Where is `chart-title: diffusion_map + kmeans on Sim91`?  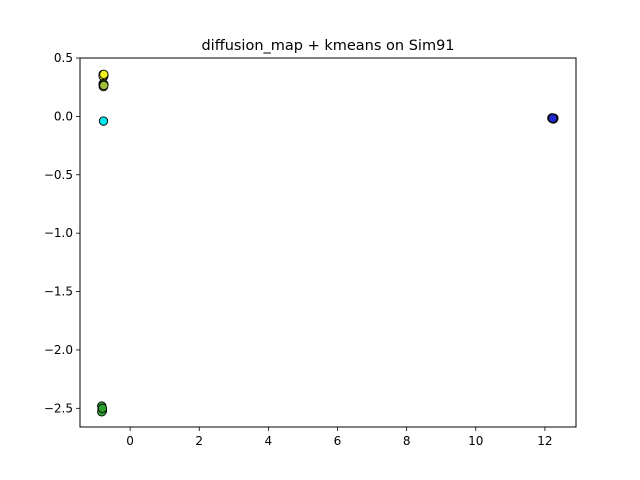 chart-title: diffusion_map + kmeans on Sim91 is located at coordinates (327, 46).